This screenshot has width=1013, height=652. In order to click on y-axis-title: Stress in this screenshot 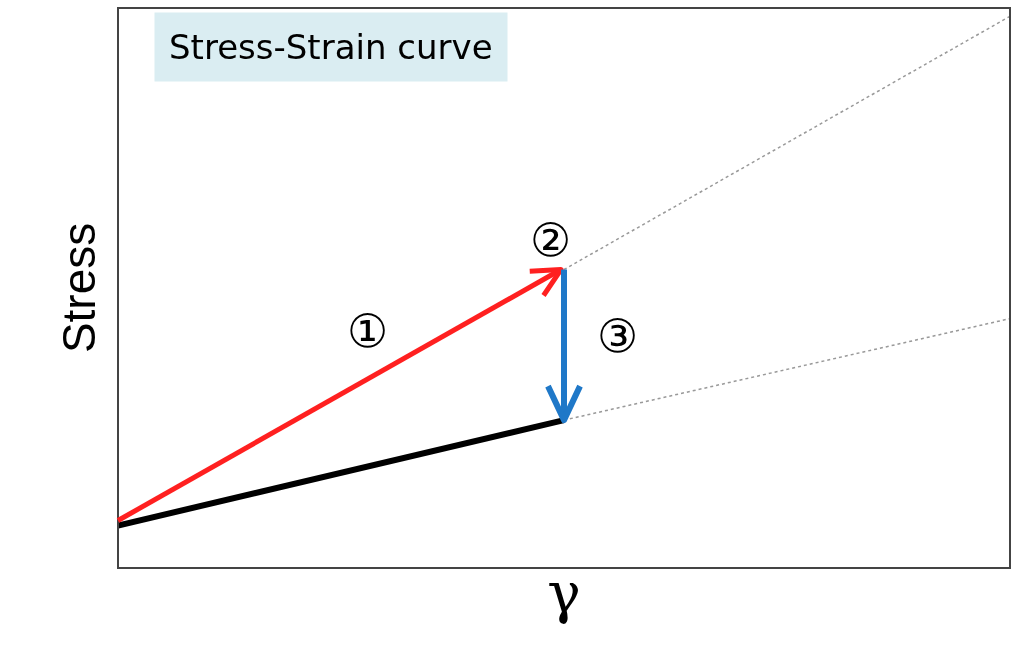, I will do `click(79, 288)`.